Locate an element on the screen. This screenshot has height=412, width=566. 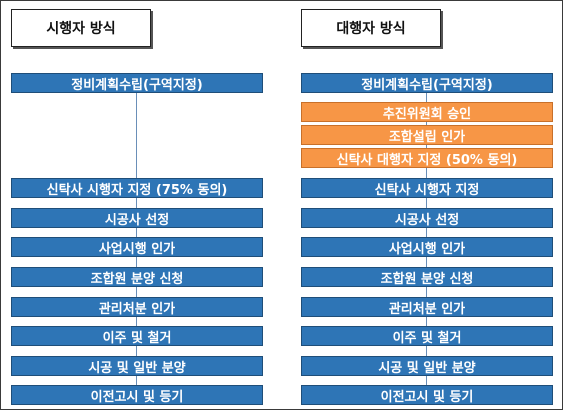
right-step-project-approval: 사업시행 인가 is located at coordinates (427, 247).